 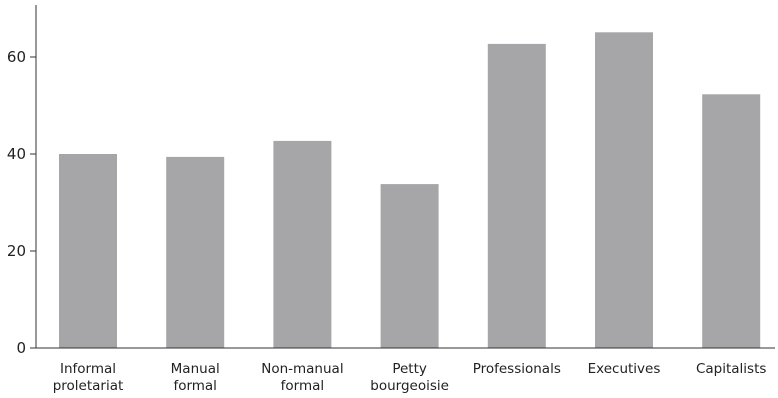 I want to click on x-category-label-3: Petty bourgeoisie, so click(x=409, y=377).